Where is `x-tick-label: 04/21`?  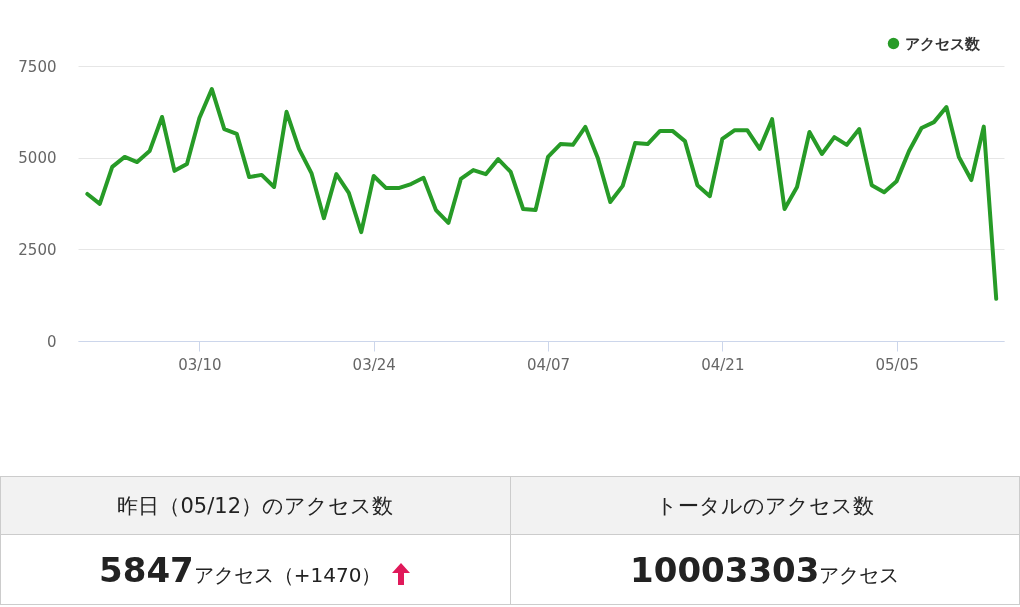 x-tick-label: 04/21 is located at coordinates (723, 364).